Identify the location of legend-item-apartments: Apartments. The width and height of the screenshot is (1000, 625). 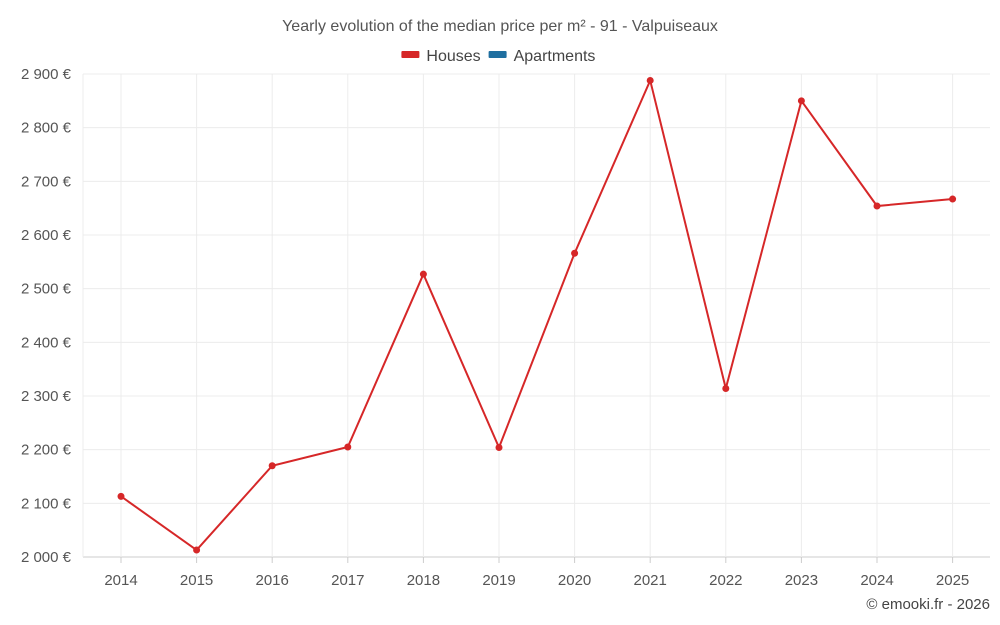
(542, 56).